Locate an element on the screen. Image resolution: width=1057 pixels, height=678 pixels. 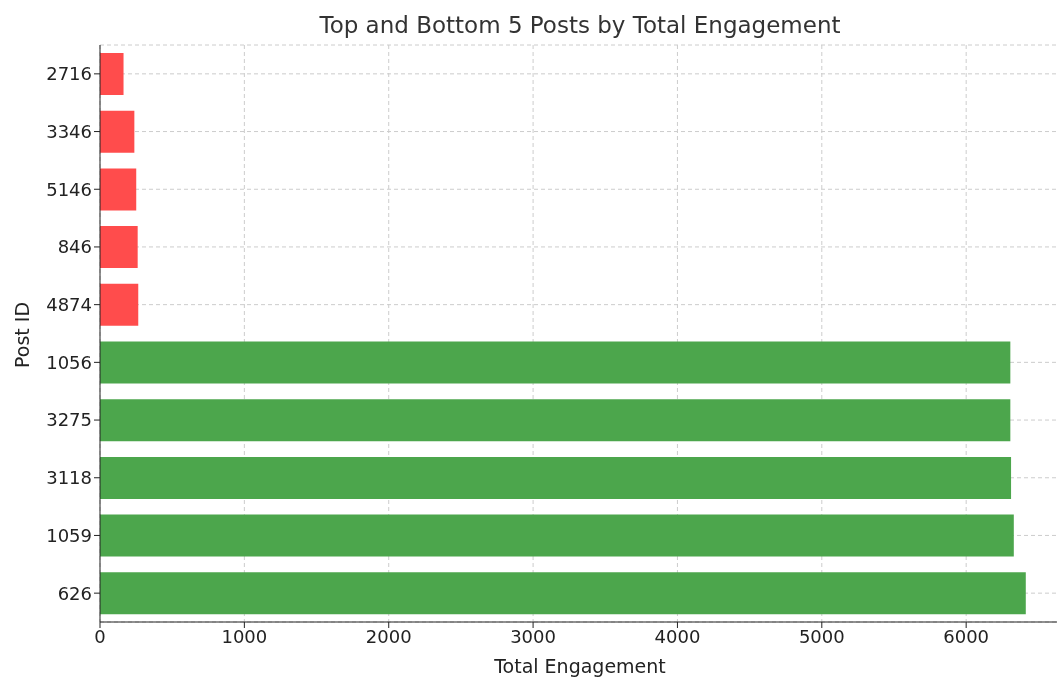
x-tick-label: 4000 is located at coordinates (677, 636).